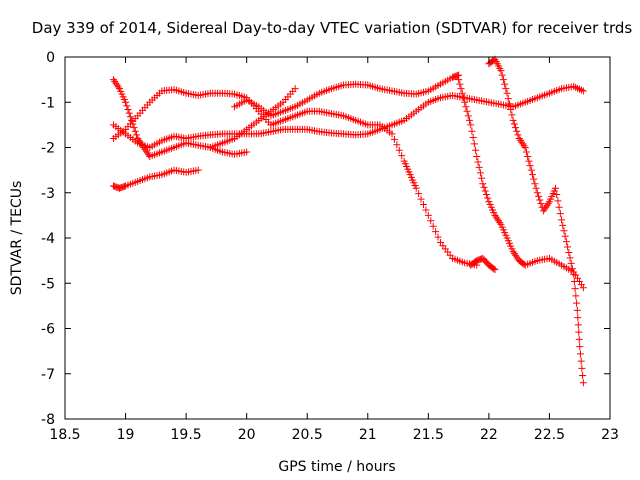  What do you see at coordinates (64, 435) in the screenshot?
I see `x-tick-label: 18.5` at bounding box center [64, 435].